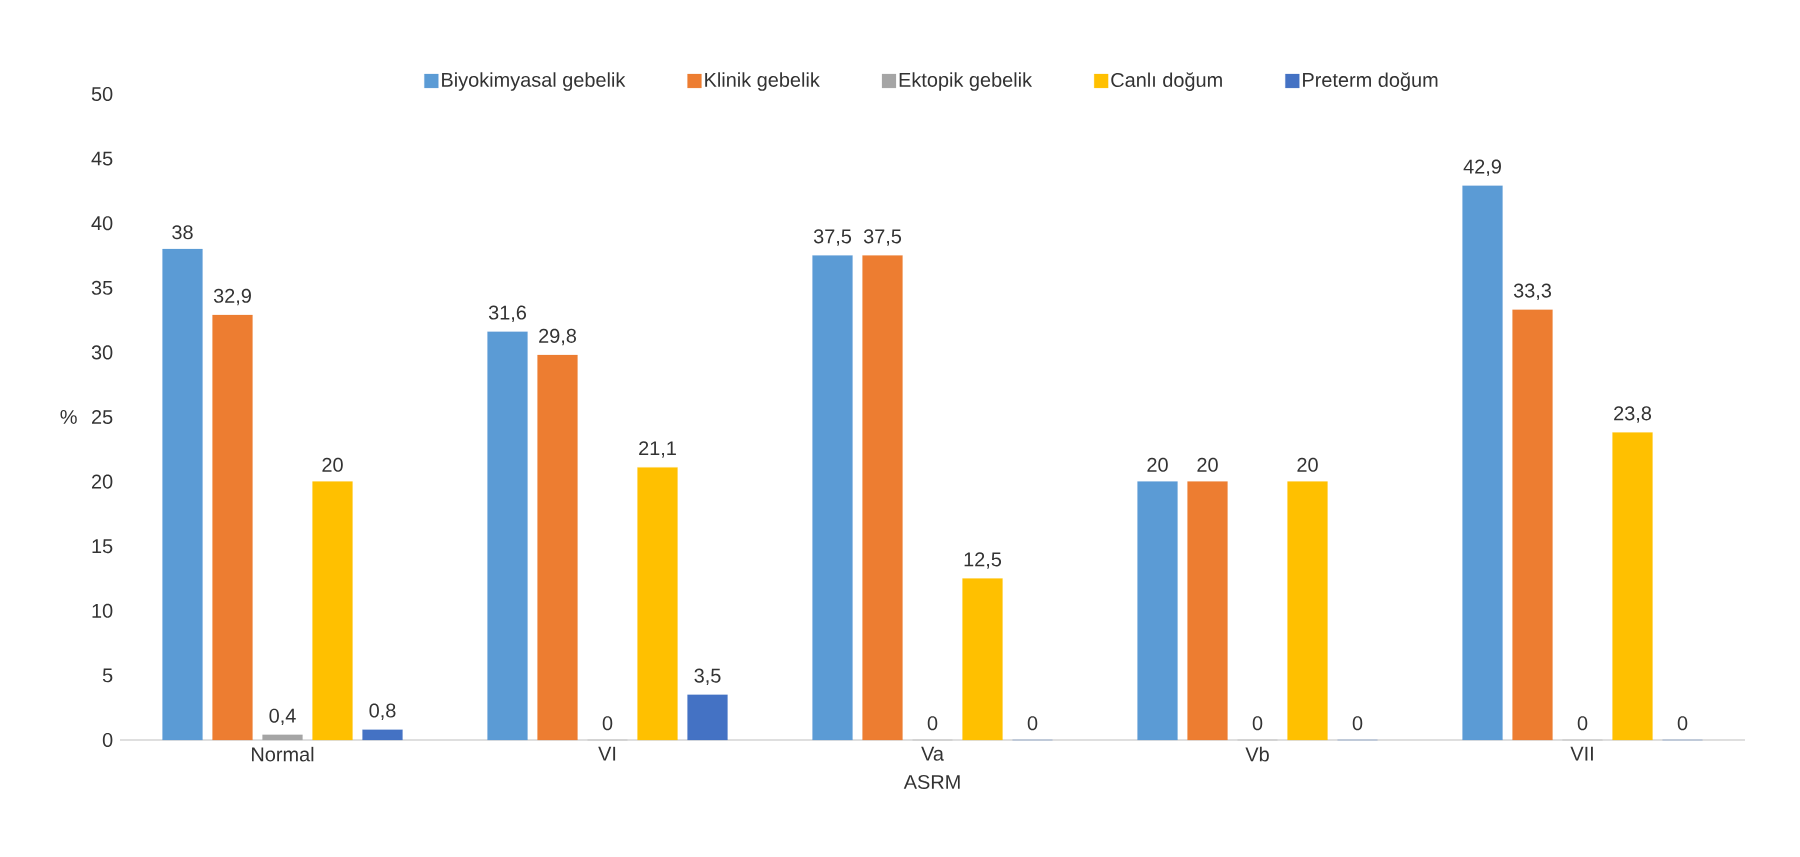 Image resolution: width=1800 pixels, height=857 pixels. Describe the element at coordinates (558, 337) in the screenshot. I see `data-label: 29,8` at that location.